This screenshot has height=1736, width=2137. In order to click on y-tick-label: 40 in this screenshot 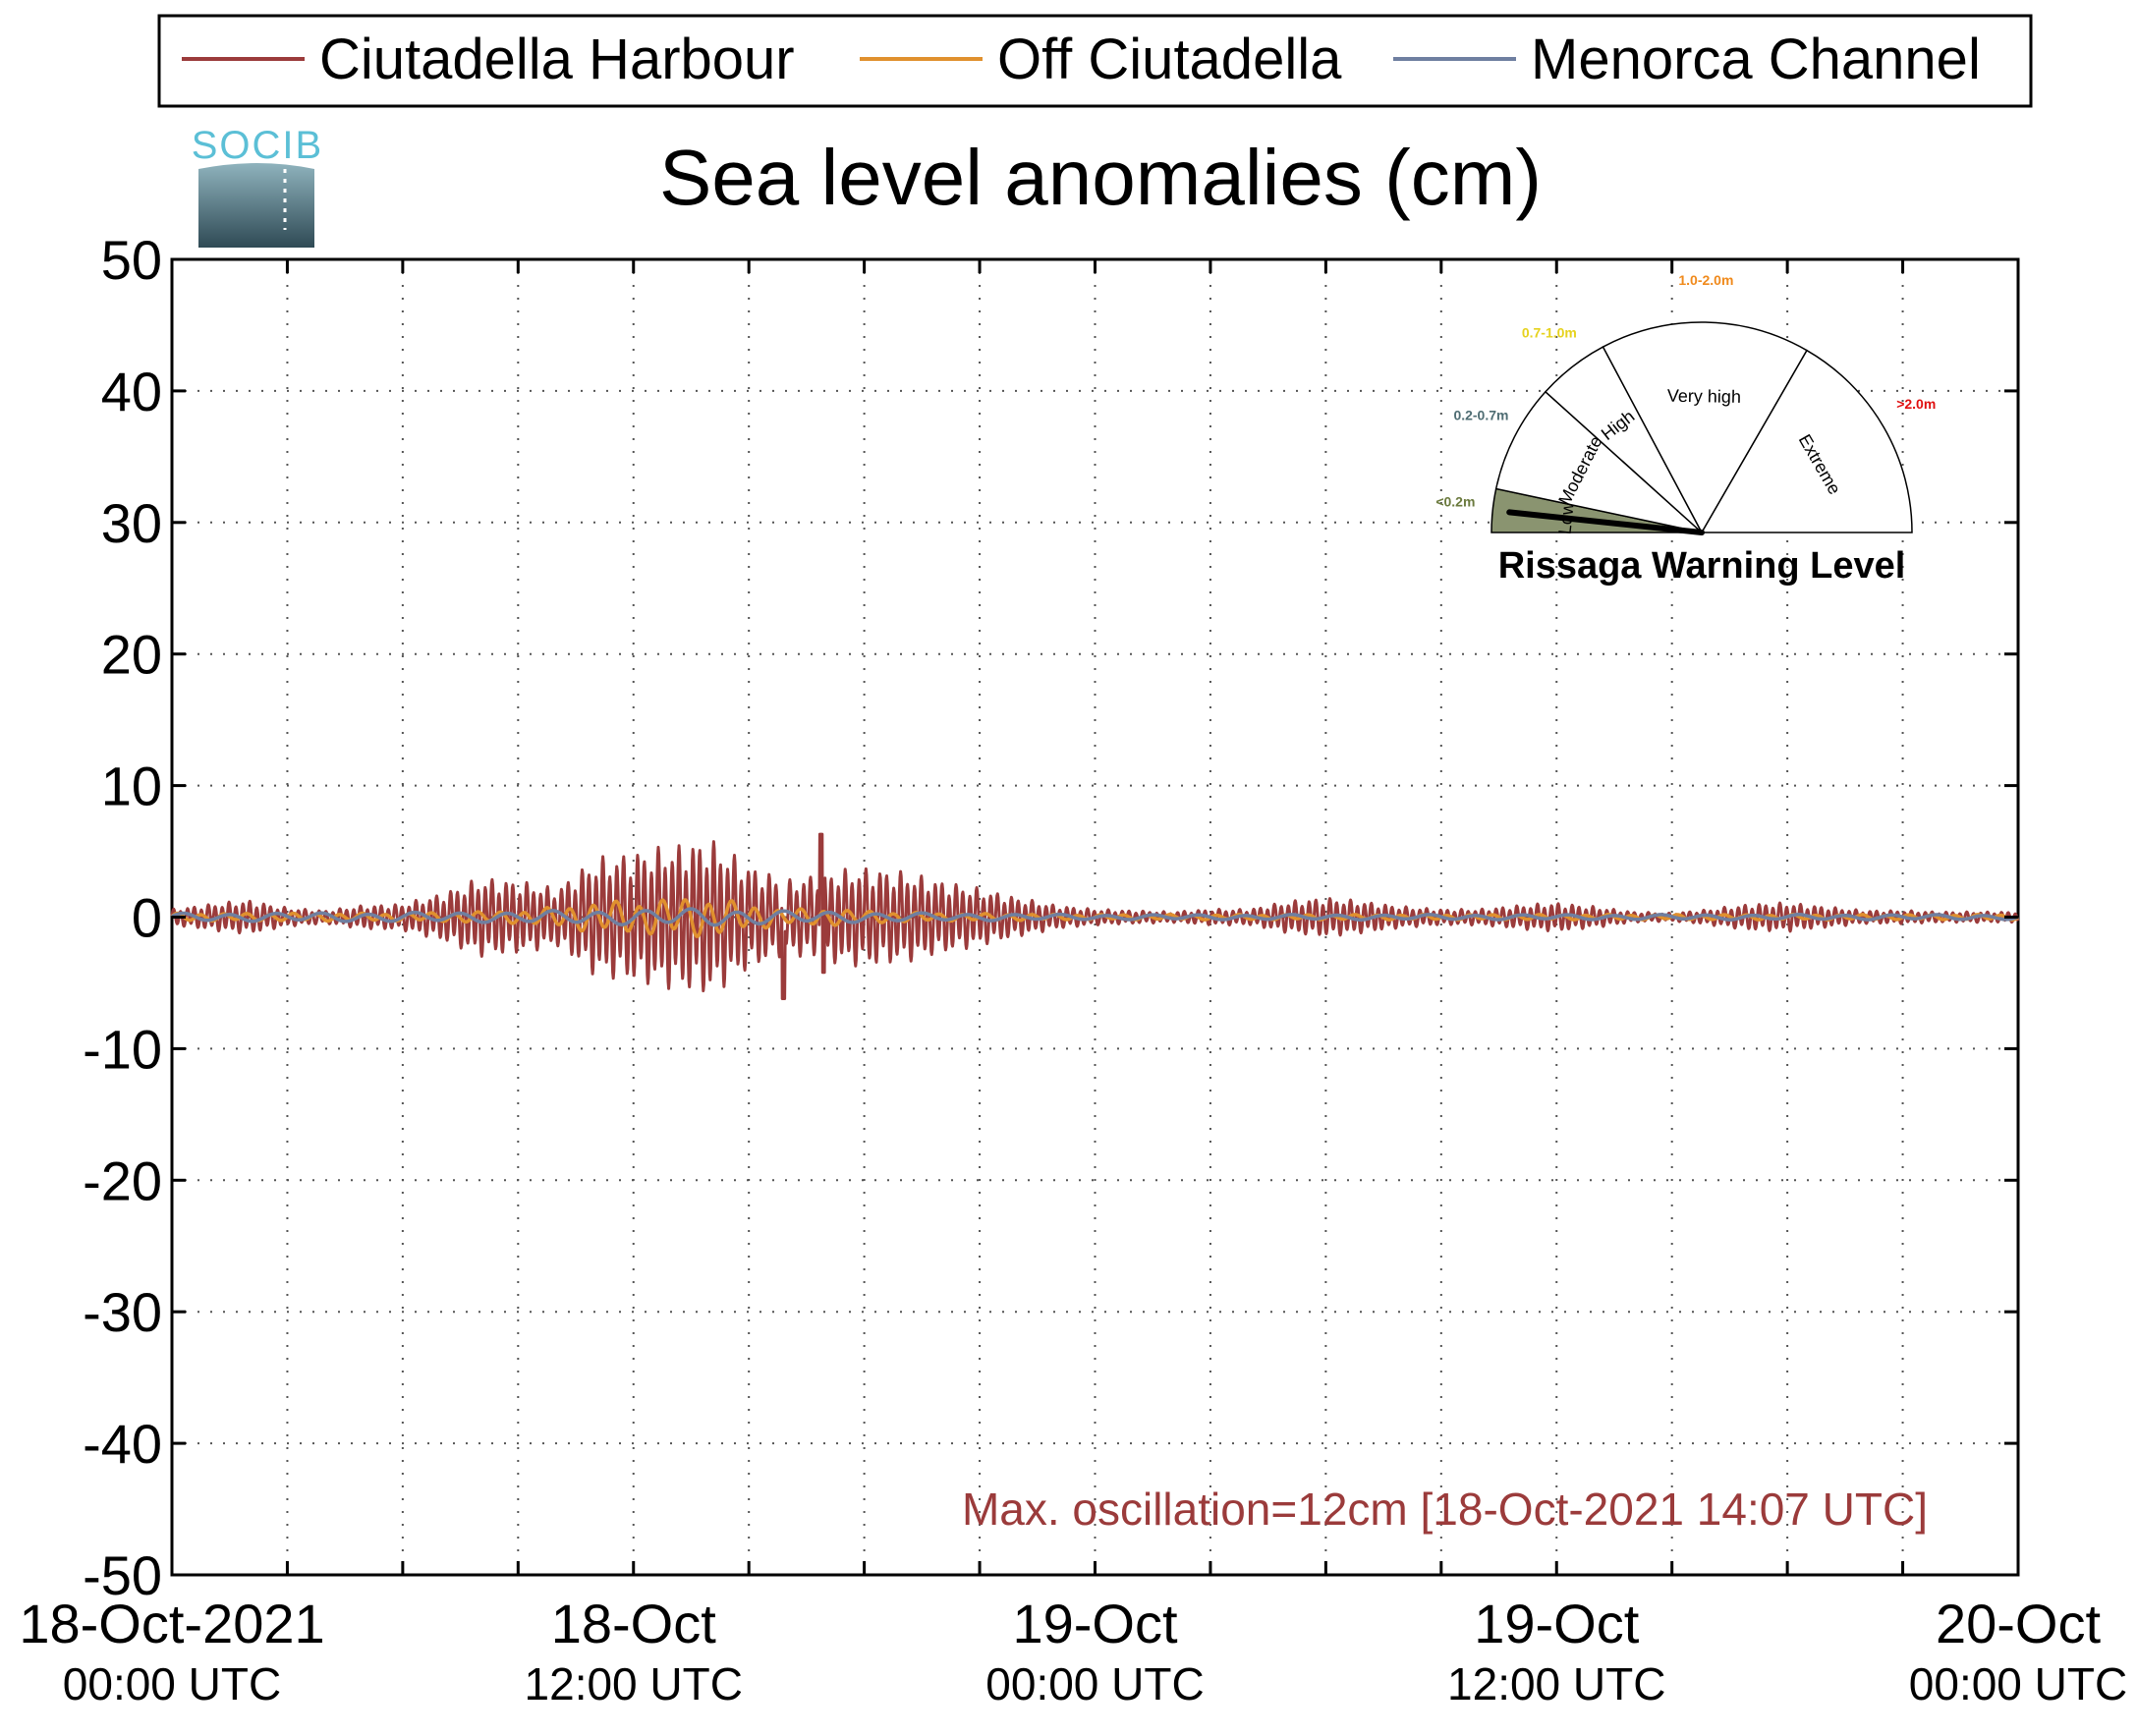, I will do `click(131, 391)`.